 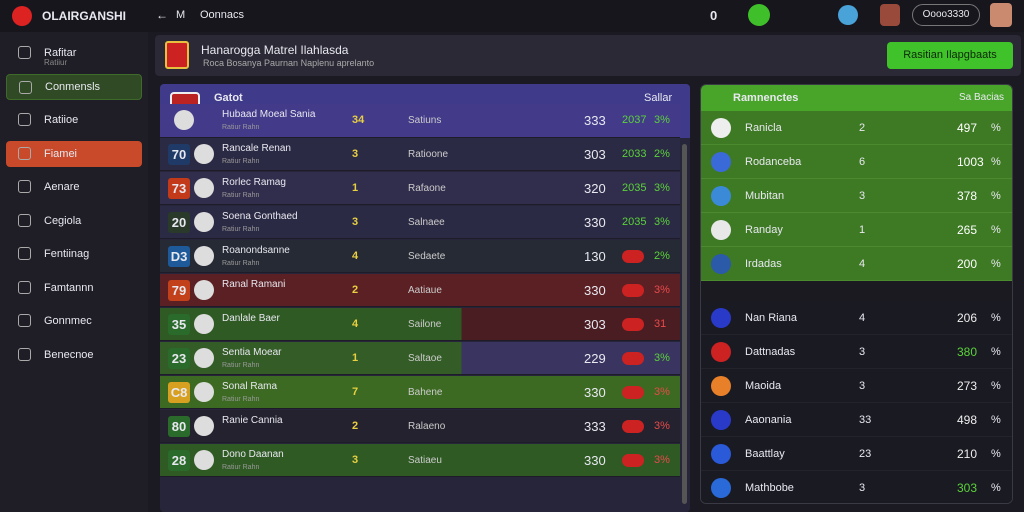 What do you see at coordinates (420, 460) in the screenshot?
I see `table-row: 28 Dono Daanan Ratiur Rahn 3 Satiaeu 330 3%` at bounding box center [420, 460].